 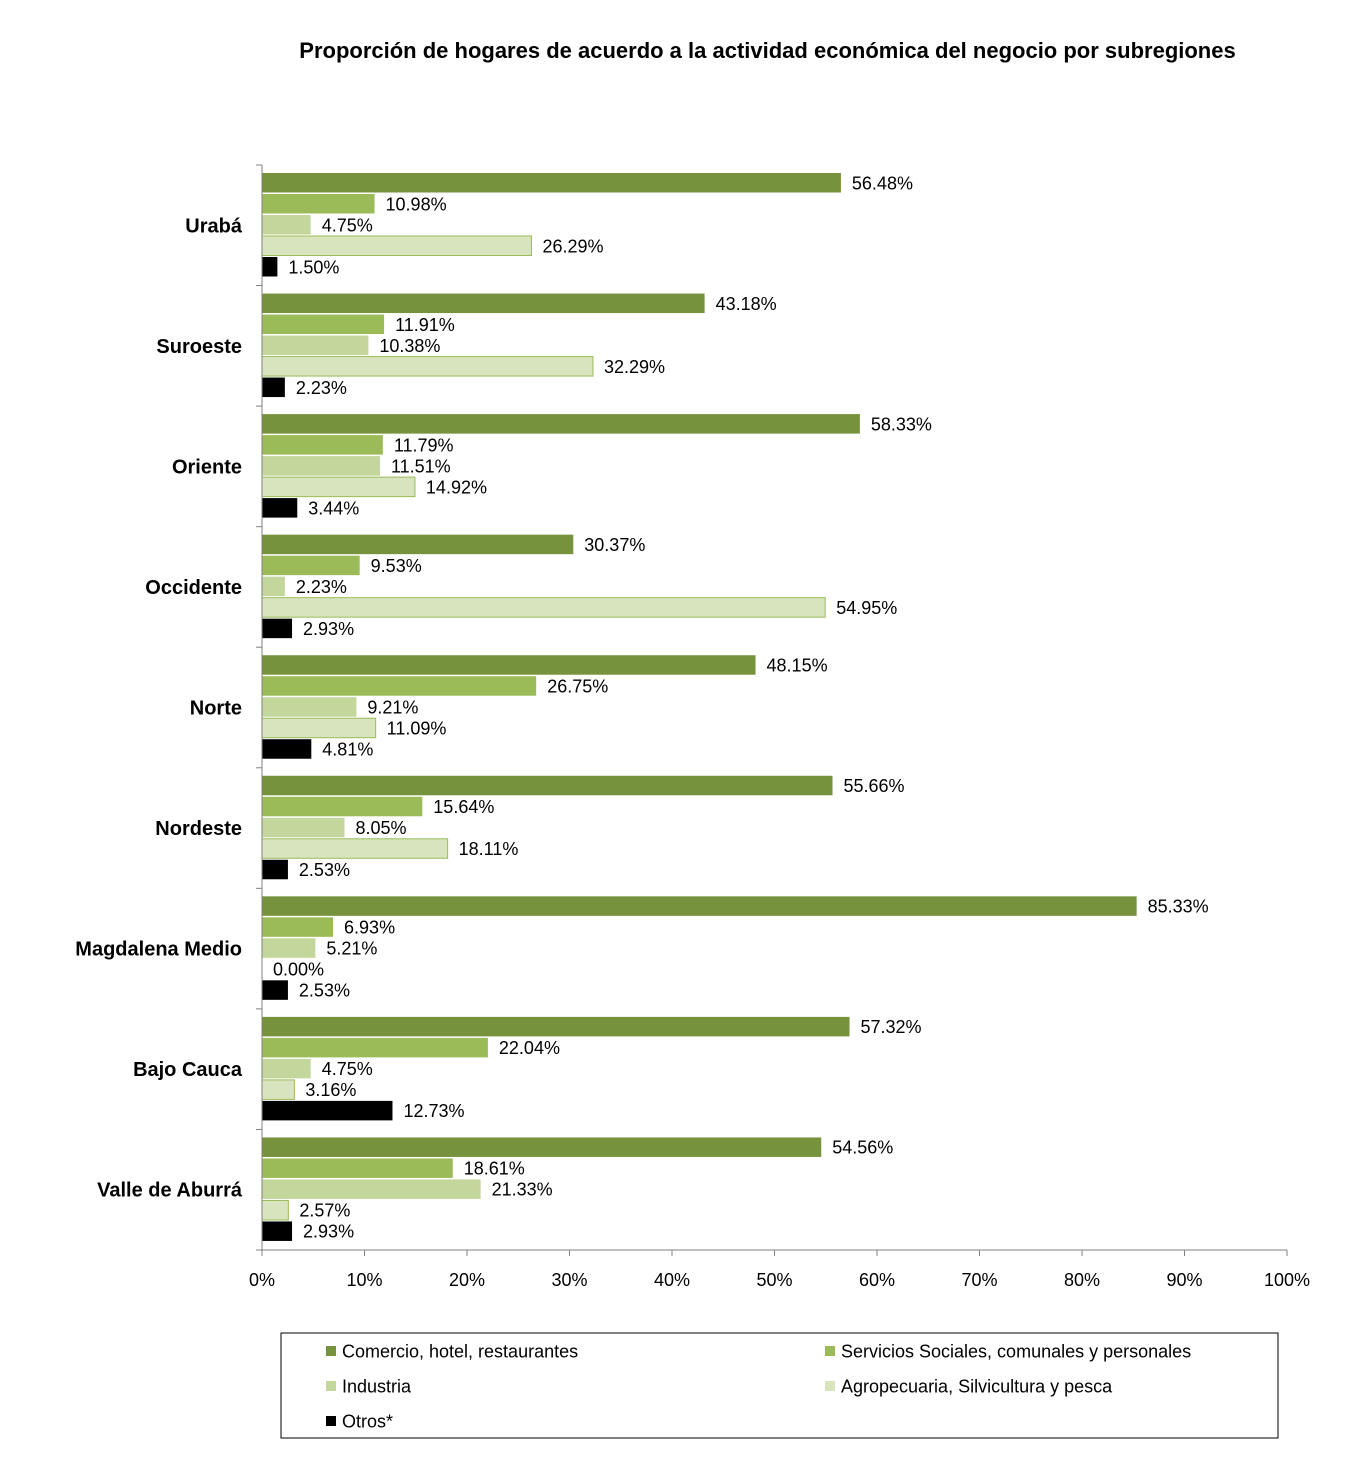 I want to click on data-label: 4.81%, so click(x=347, y=749).